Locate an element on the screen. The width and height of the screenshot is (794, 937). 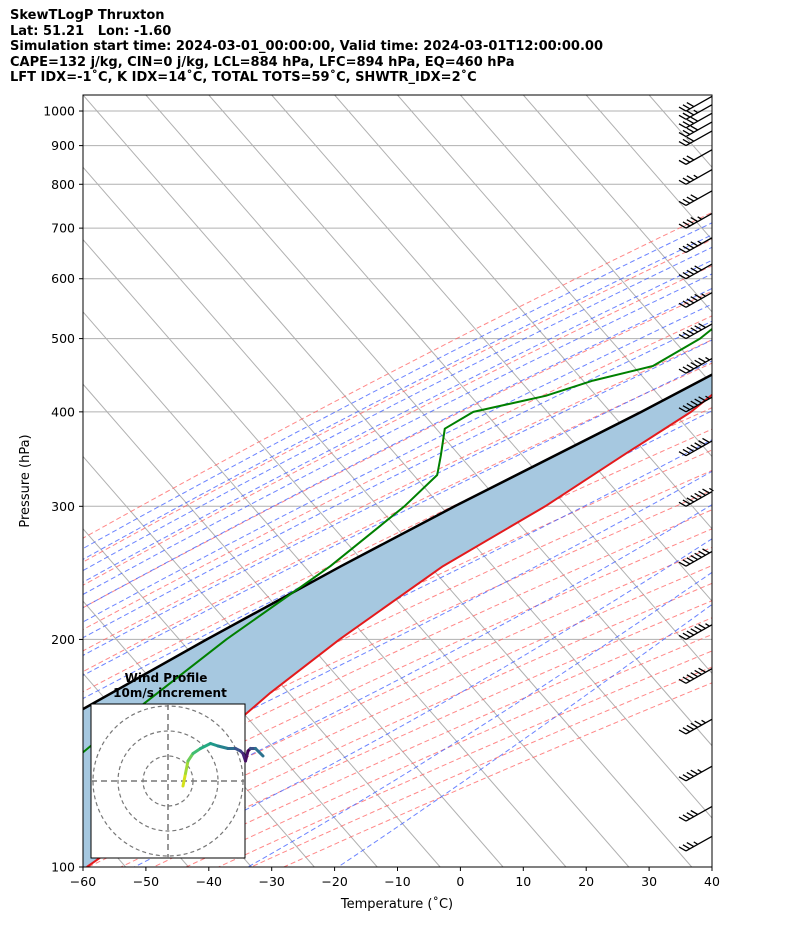
y-axis-label: Pressure (hPa) is located at coordinates (25, 480).